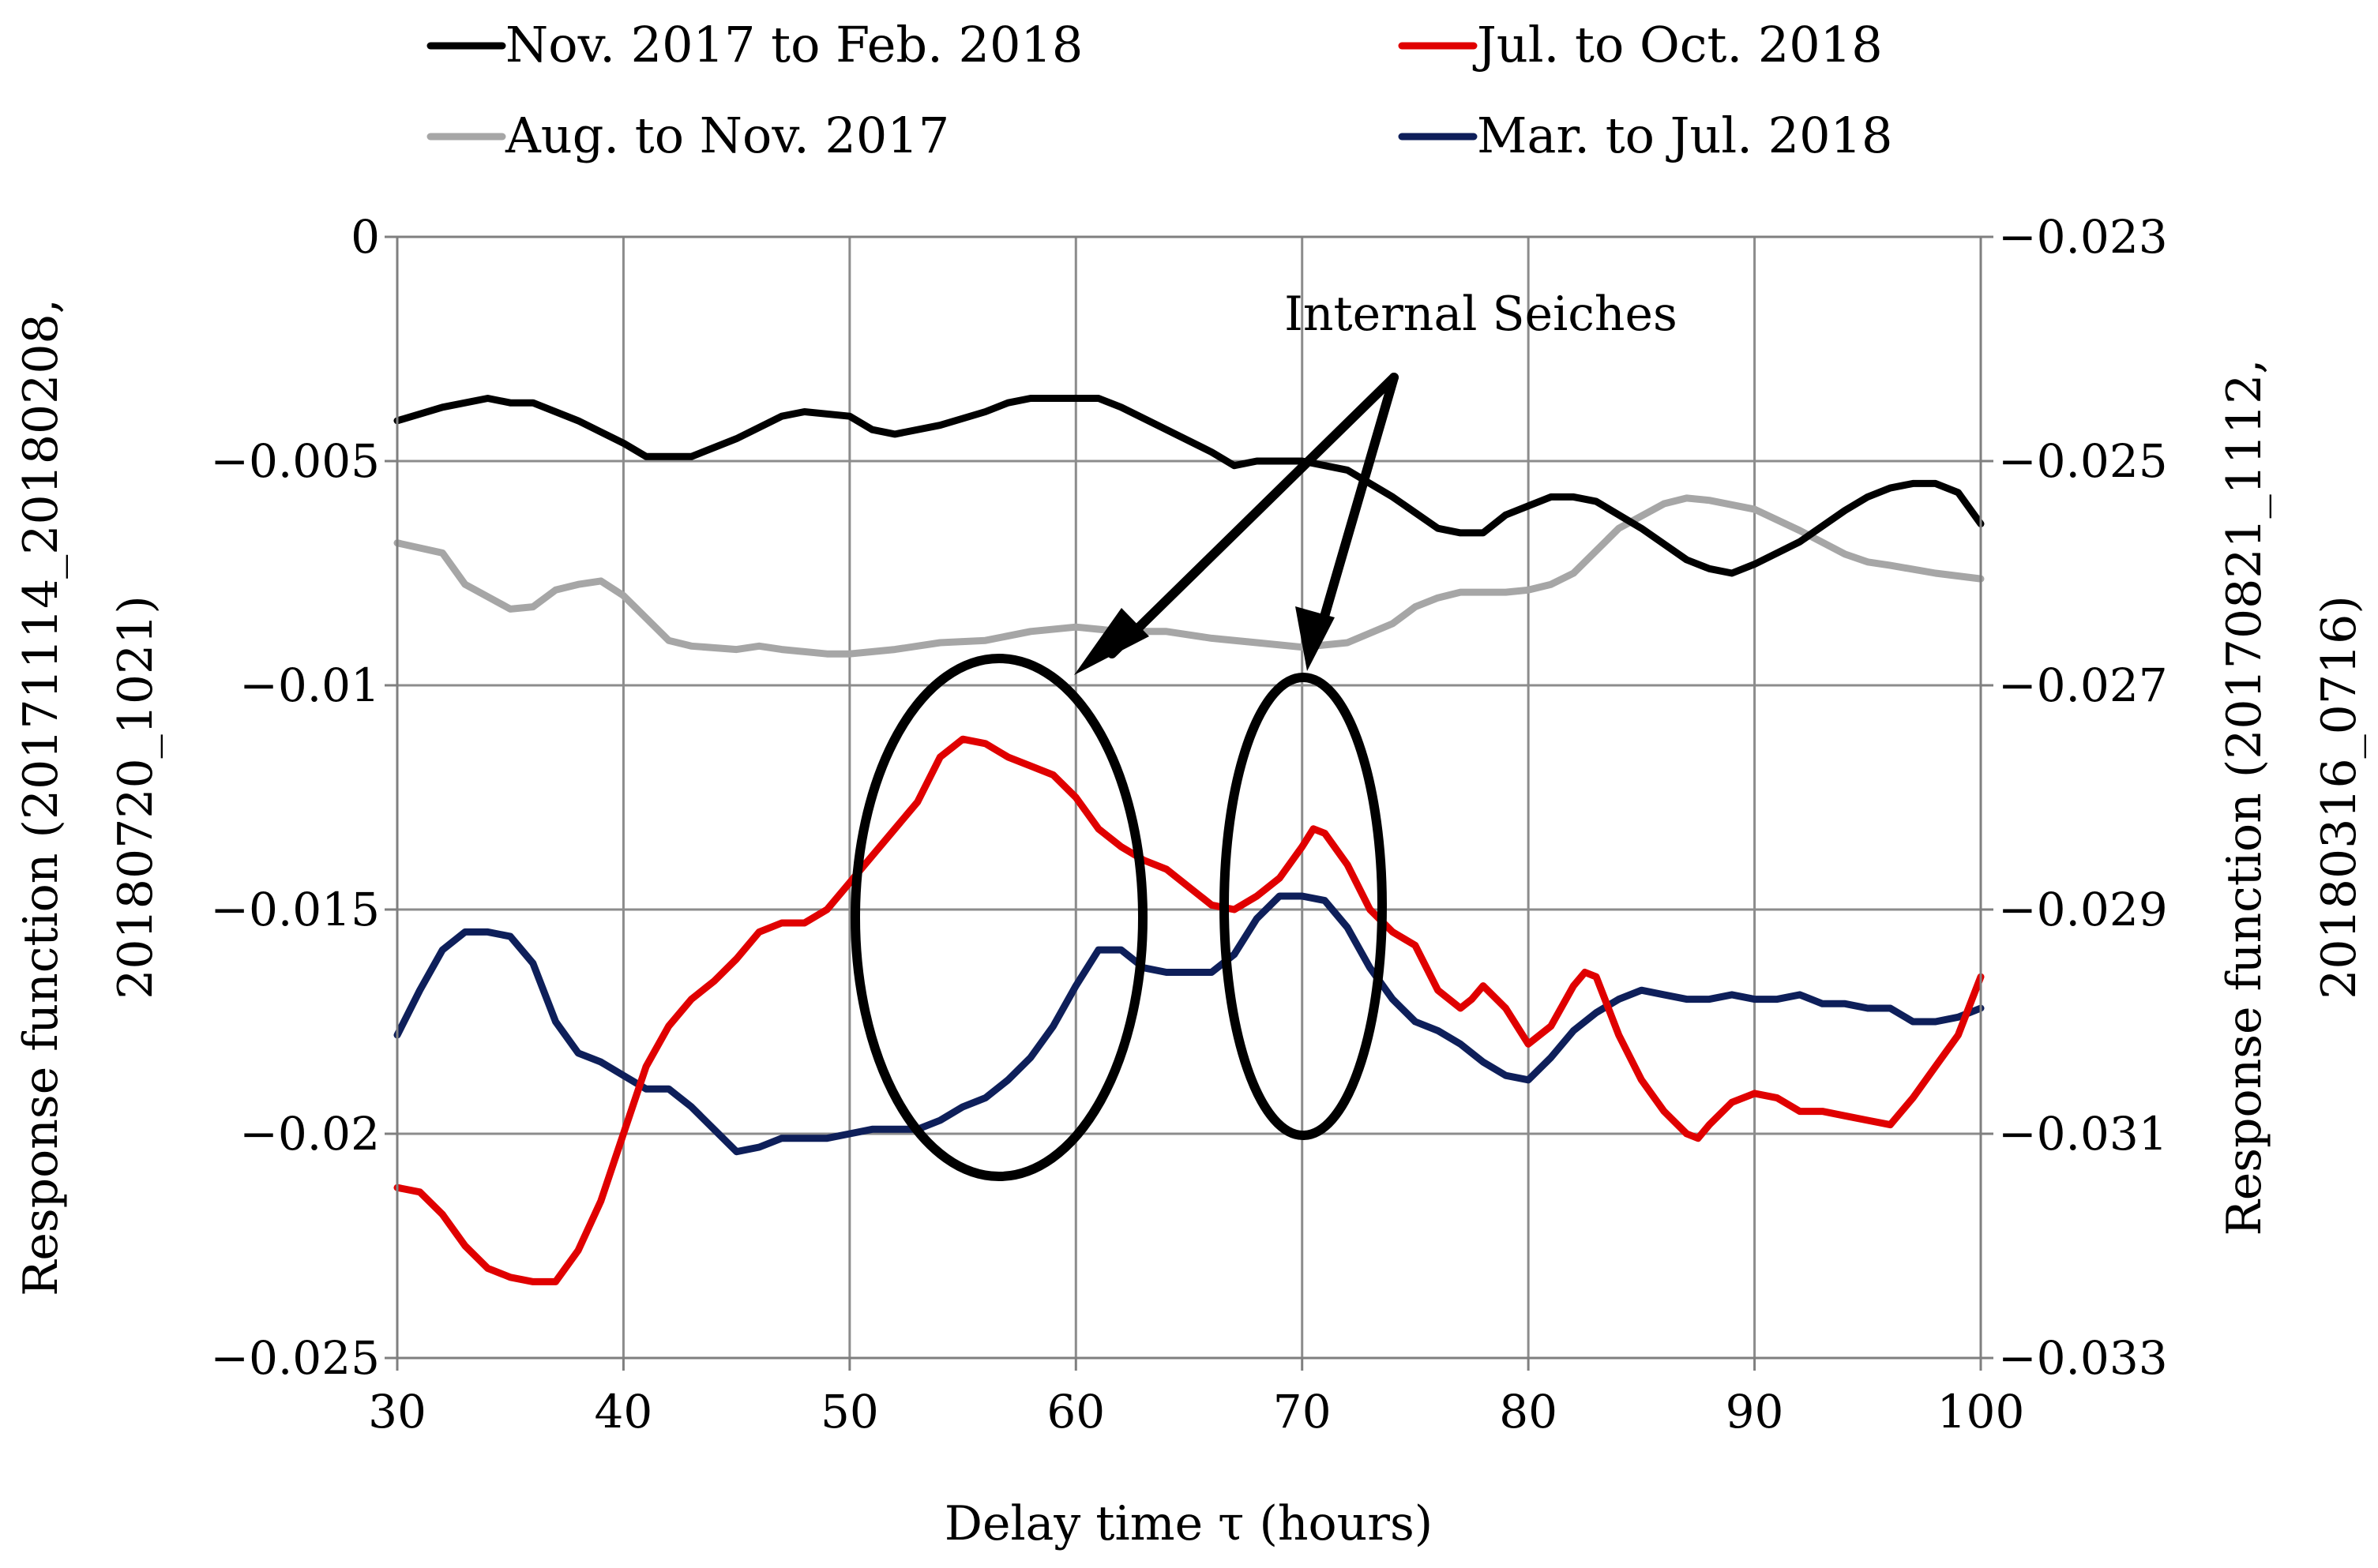 Image resolution: width=2378 pixels, height=1568 pixels. Describe the element at coordinates (2083, 910) in the screenshot. I see `y-right-tick-label-3: −0.029` at that location.